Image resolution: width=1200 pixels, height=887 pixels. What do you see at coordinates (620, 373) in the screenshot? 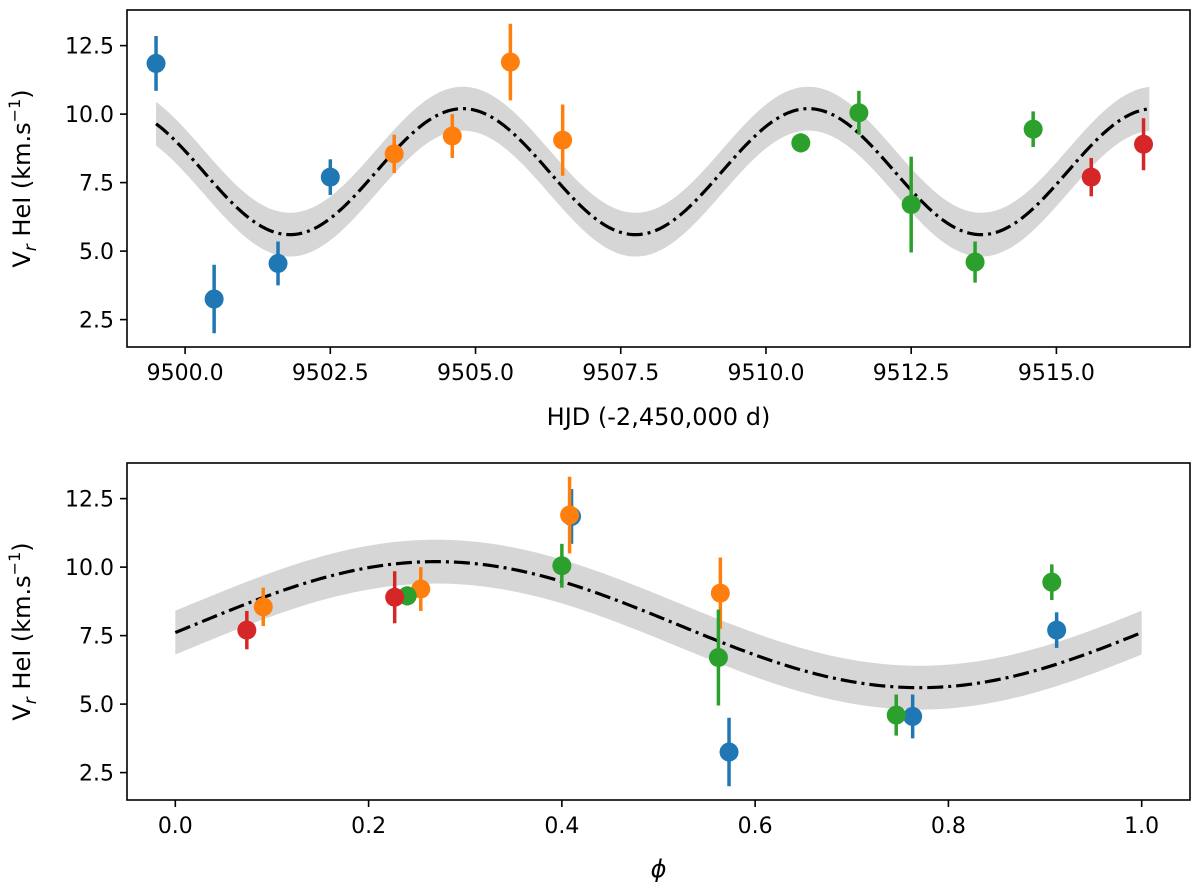
I see `x-tick-label: 9507.5` at bounding box center [620, 373].